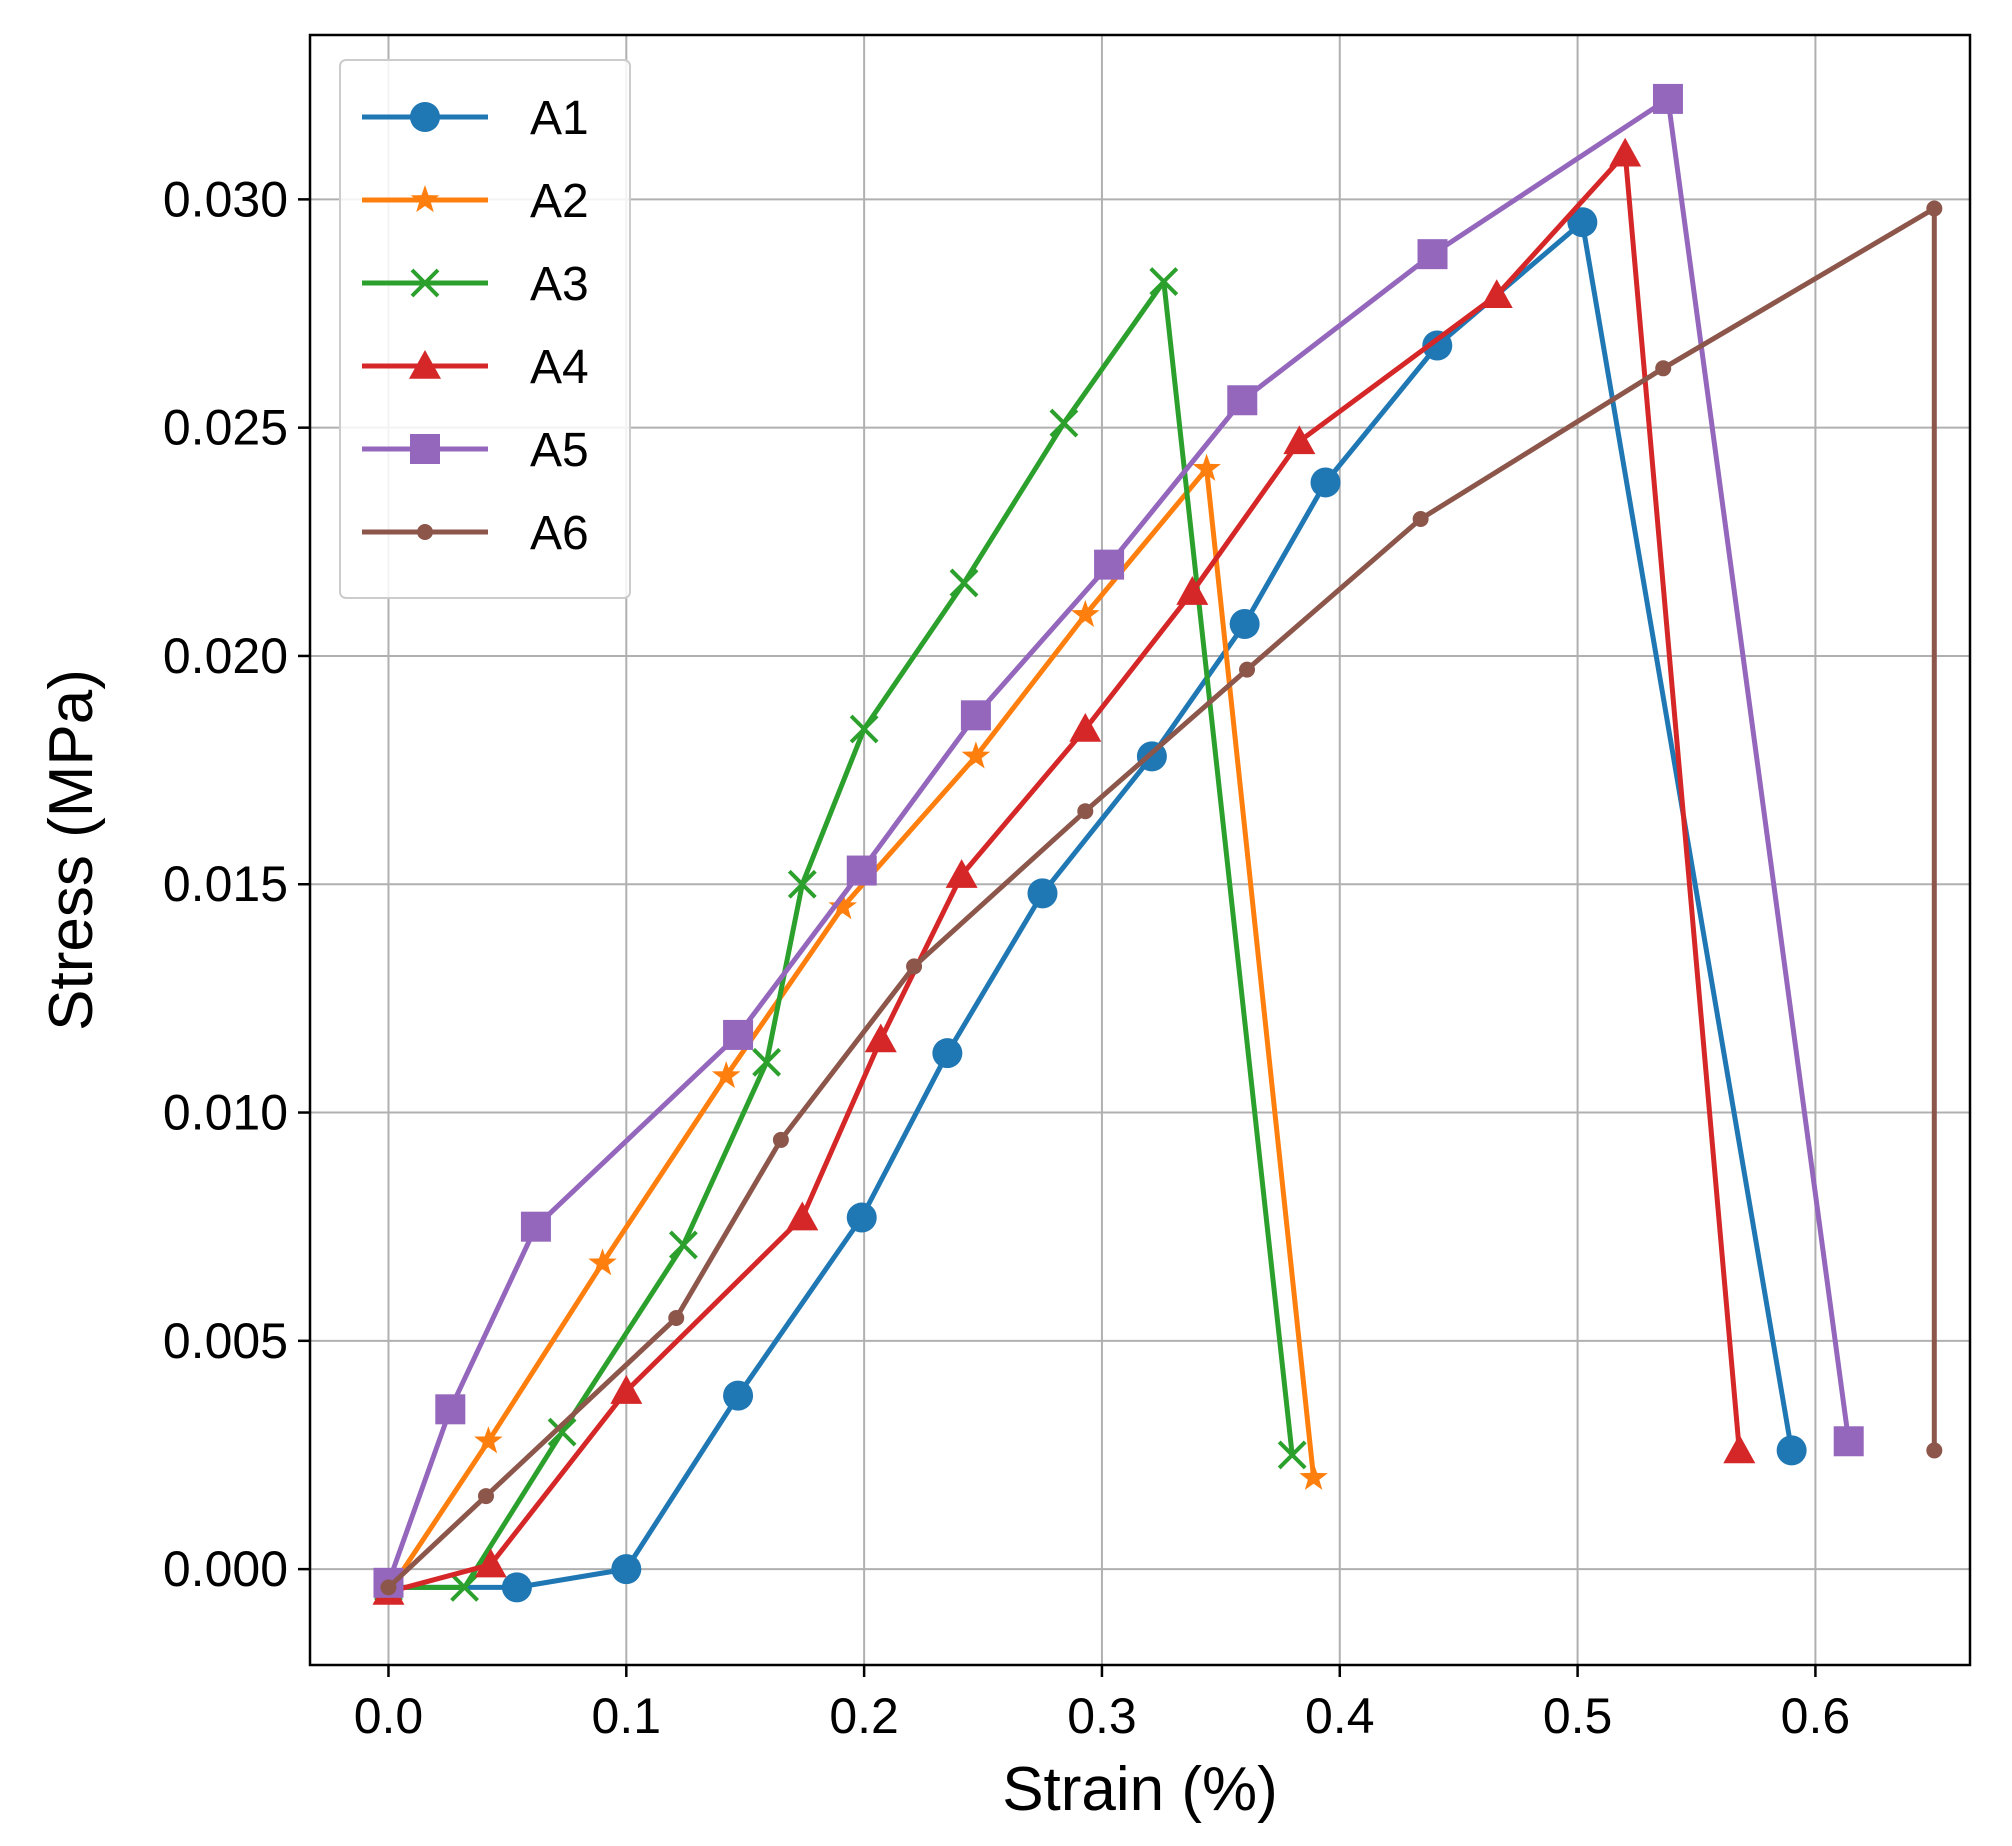 The width and height of the screenshot is (2012, 1846). I want to click on legend-entry-a2: A2, so click(475, 201).